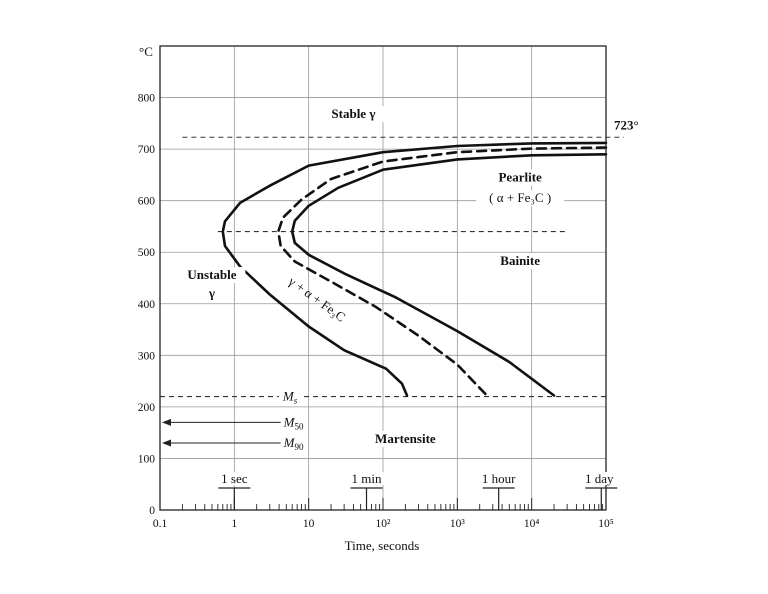 The image size is (768, 594). I want to click on region-label: Martensite, so click(405, 438).